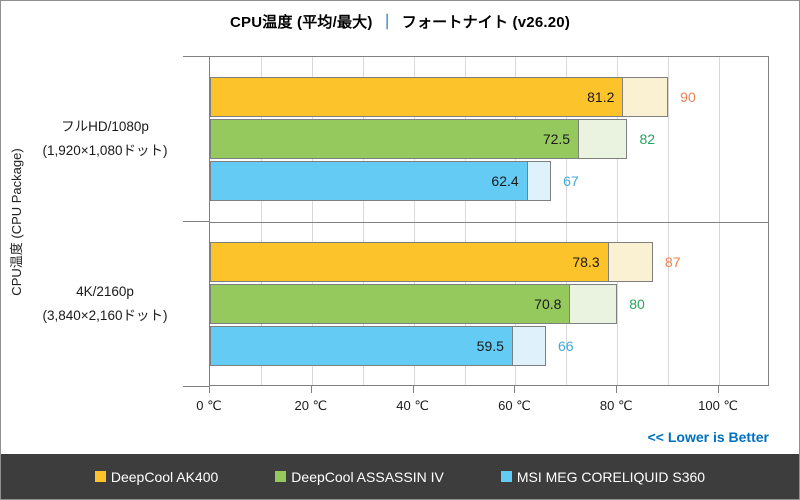 Image resolution: width=800 pixels, height=500 pixels. Describe the element at coordinates (209, 405) in the screenshot. I see `x-axis-tick-label: 0 ℃` at that location.